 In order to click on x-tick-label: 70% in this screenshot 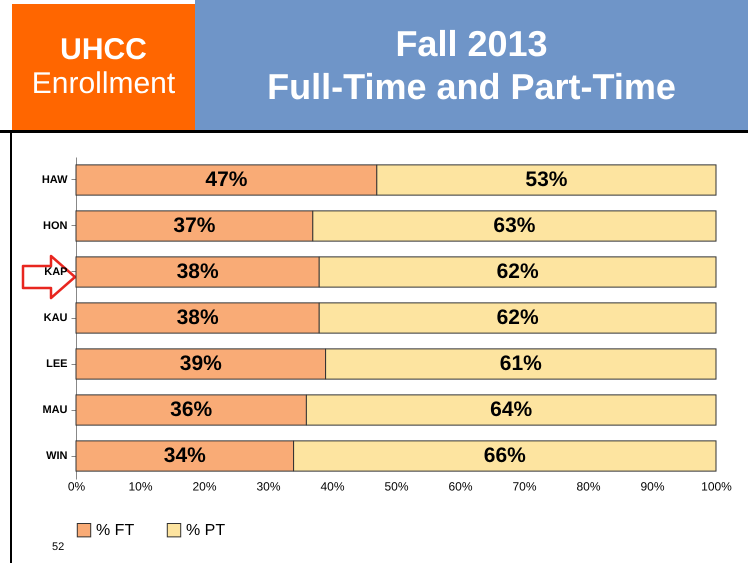, I will do `click(524, 487)`.